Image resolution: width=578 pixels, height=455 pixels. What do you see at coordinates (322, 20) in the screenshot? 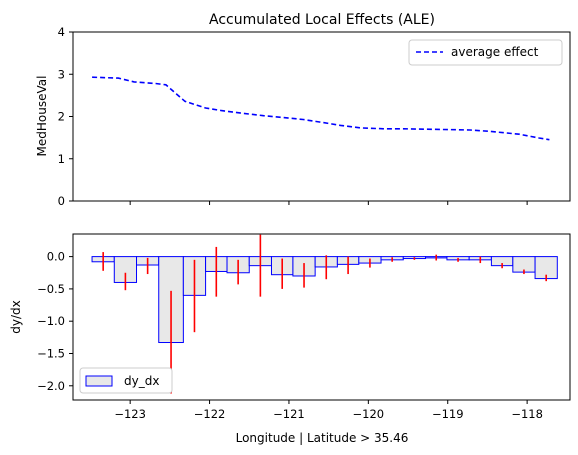
I see `chart-title: Accumulated Local Effects (ALE)` at bounding box center [322, 20].